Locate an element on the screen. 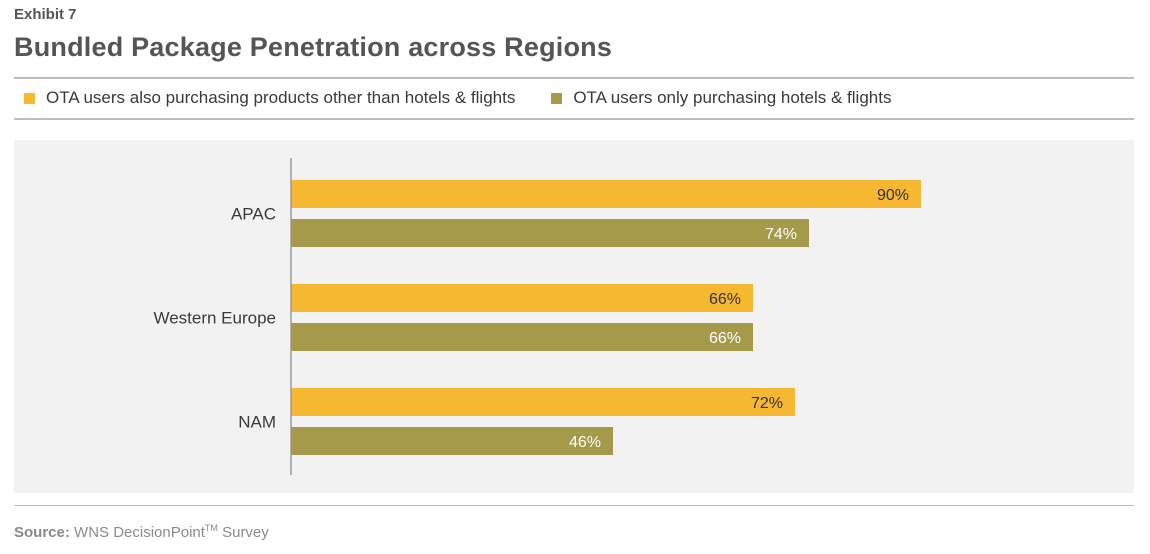 This screenshot has height=554, width=1150. data-label: 72% is located at coordinates (767, 403).